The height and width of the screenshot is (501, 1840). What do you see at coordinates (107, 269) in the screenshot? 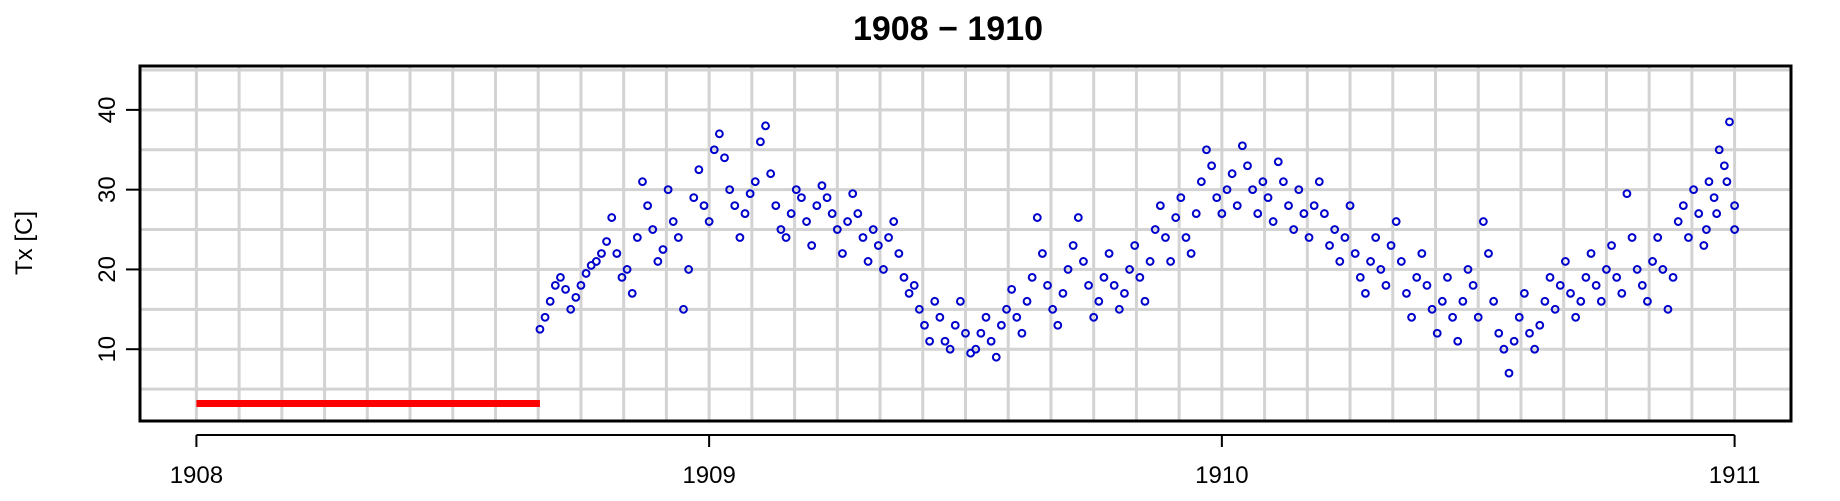
I see `y-tick-label: 20` at bounding box center [107, 269].